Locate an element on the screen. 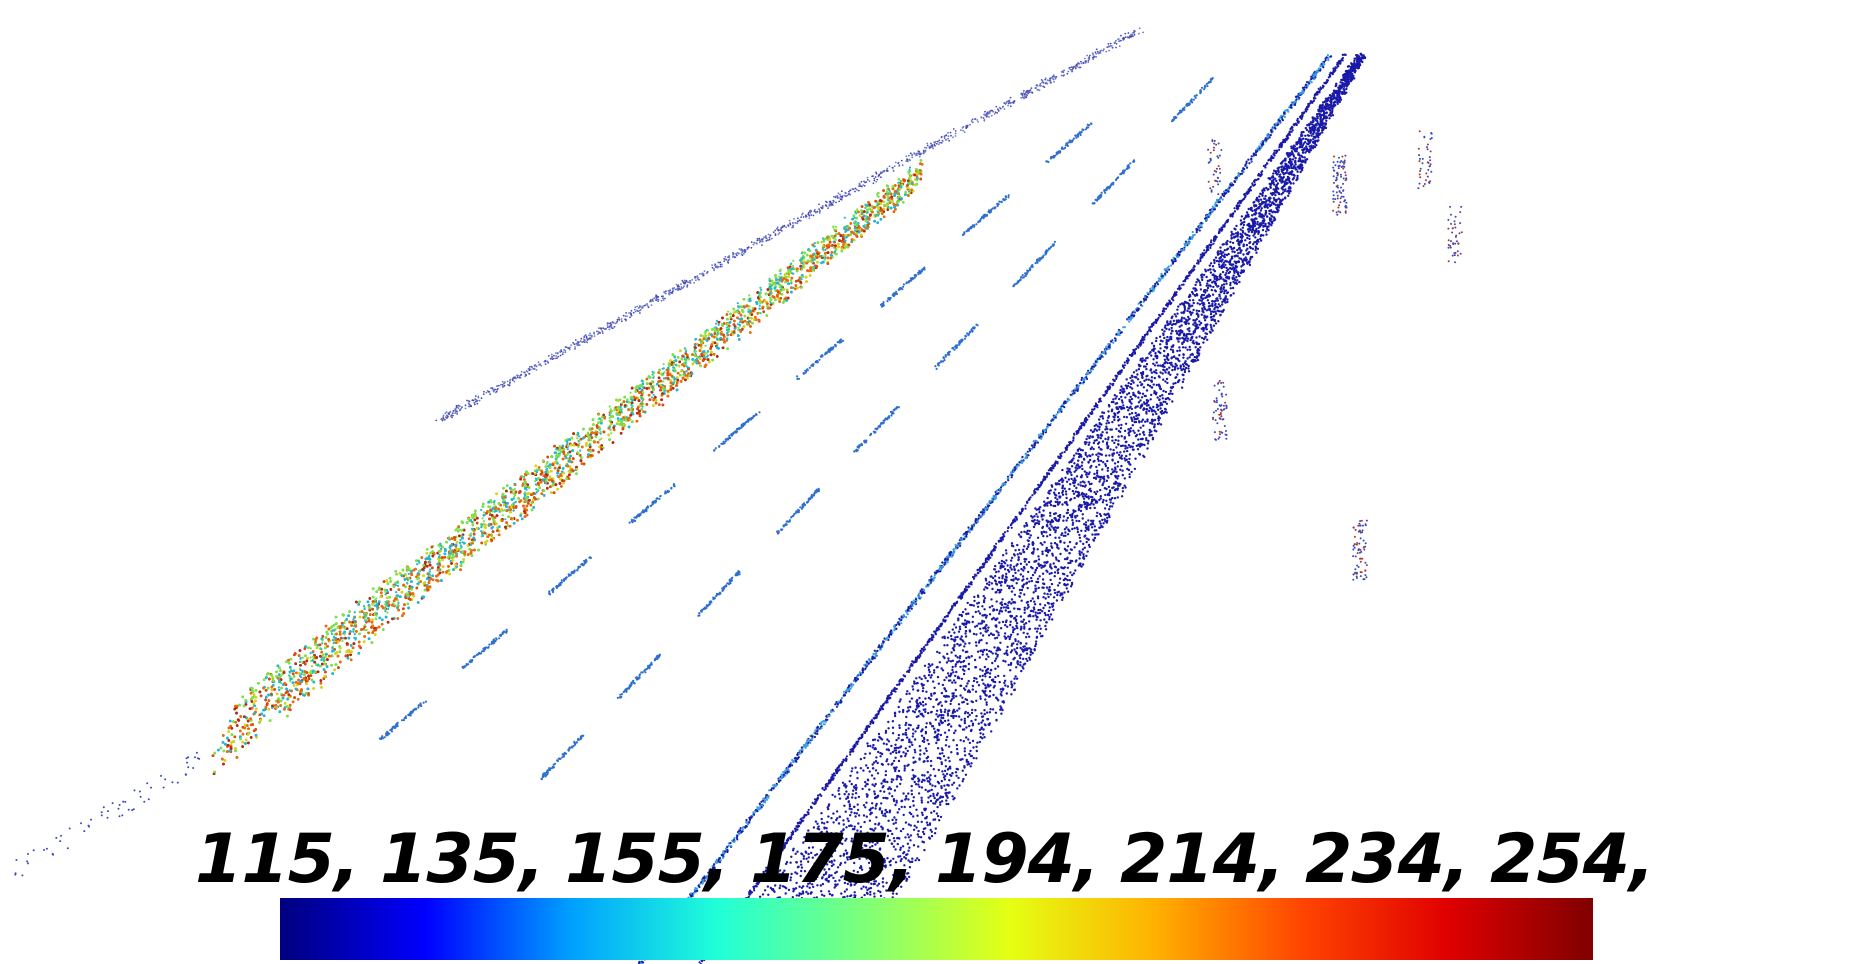  colorbar-tick-label: 175, is located at coordinates (842, 859).